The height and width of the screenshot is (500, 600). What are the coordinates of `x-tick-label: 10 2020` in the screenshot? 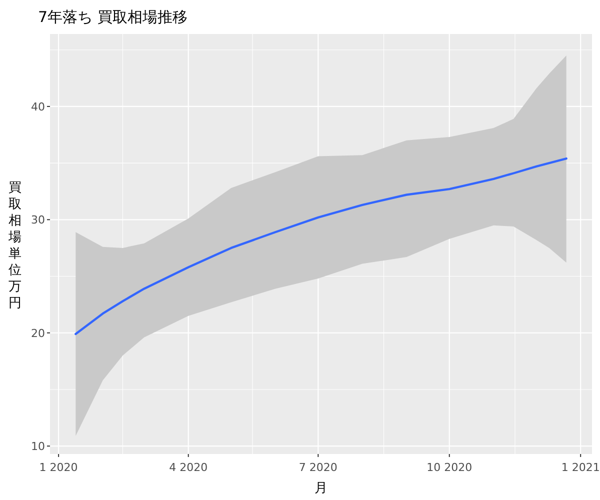 It's located at (449, 467).